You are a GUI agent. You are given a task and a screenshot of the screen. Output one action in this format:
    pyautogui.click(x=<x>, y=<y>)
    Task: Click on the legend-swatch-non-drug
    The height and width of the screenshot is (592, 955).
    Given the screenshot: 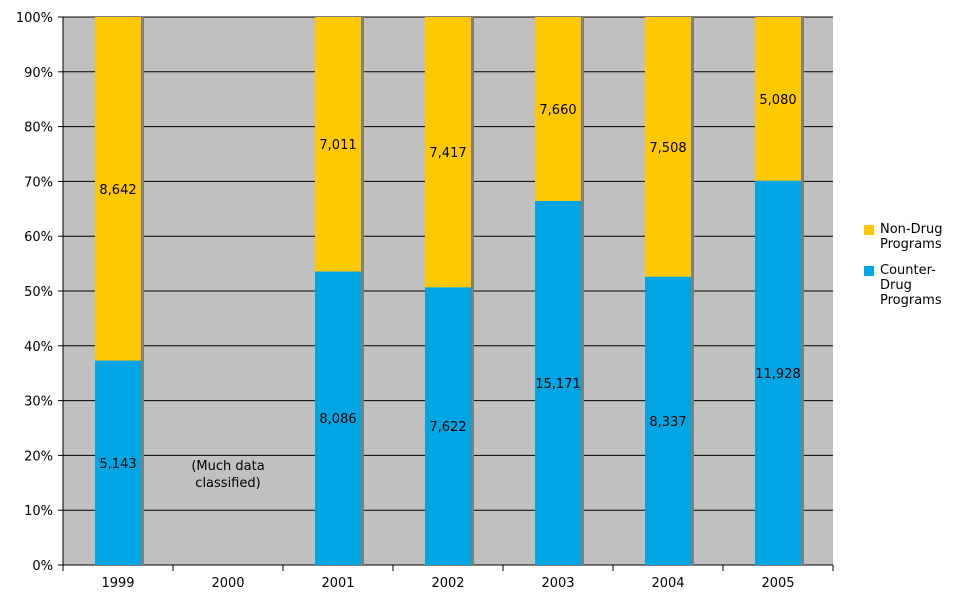 What is the action you would take?
    pyautogui.click(x=869, y=230)
    